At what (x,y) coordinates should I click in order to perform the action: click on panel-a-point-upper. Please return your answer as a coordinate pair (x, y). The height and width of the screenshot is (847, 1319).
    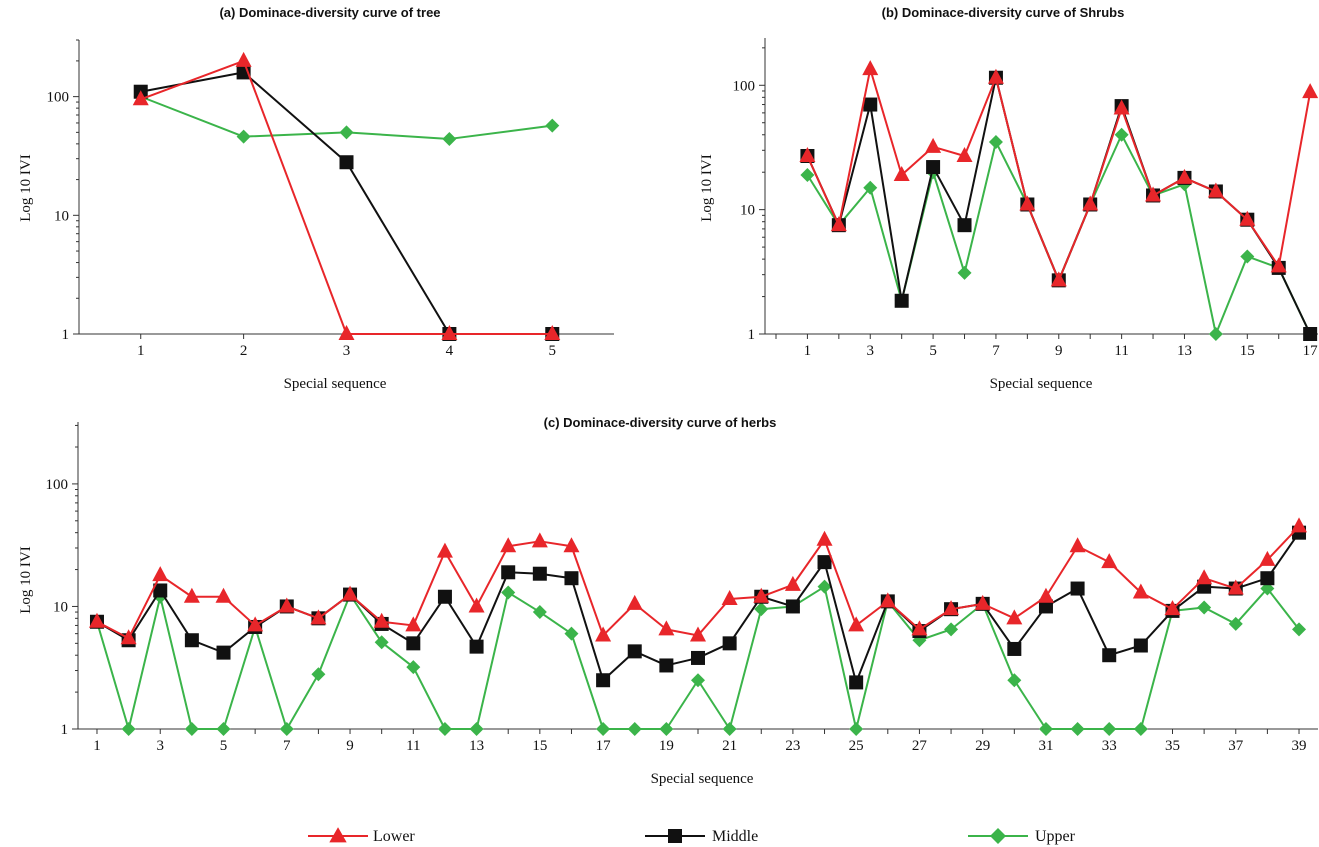
    Looking at the image, I should click on (449, 138).